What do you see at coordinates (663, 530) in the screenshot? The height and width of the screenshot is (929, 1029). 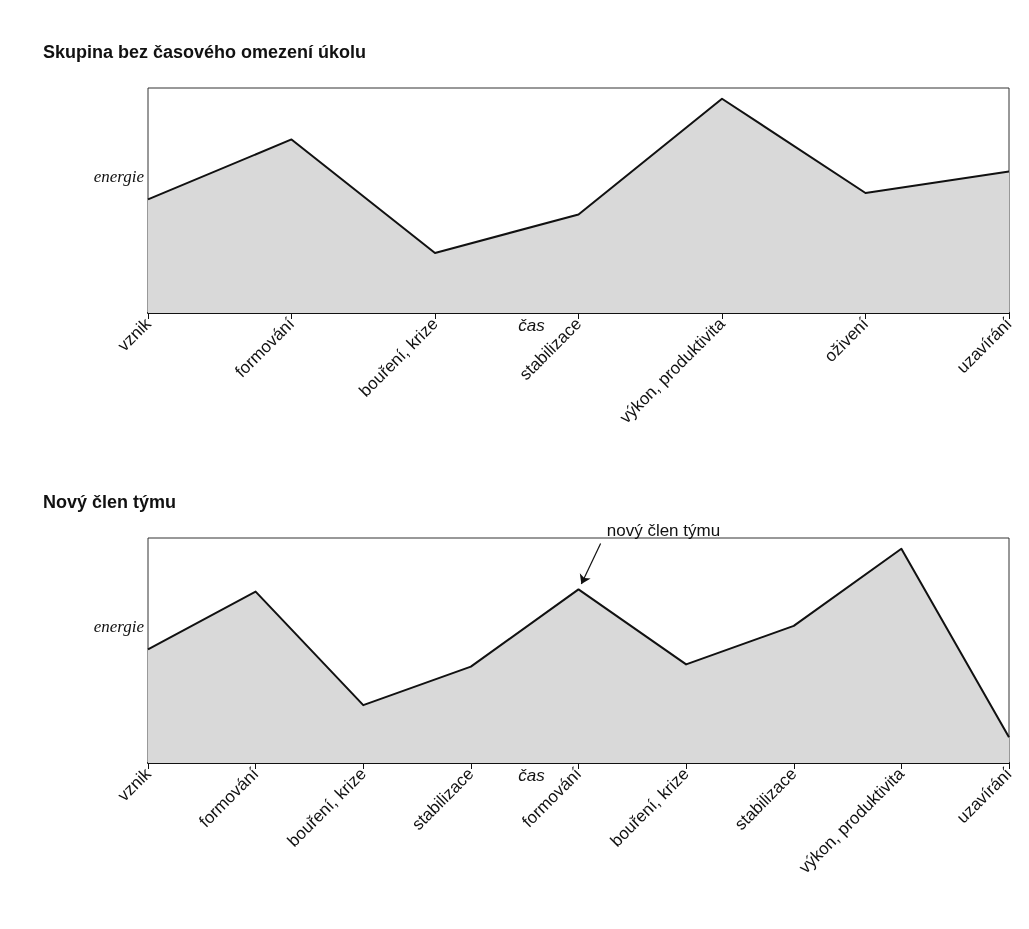 I see `text: nový člen týmu` at bounding box center [663, 530].